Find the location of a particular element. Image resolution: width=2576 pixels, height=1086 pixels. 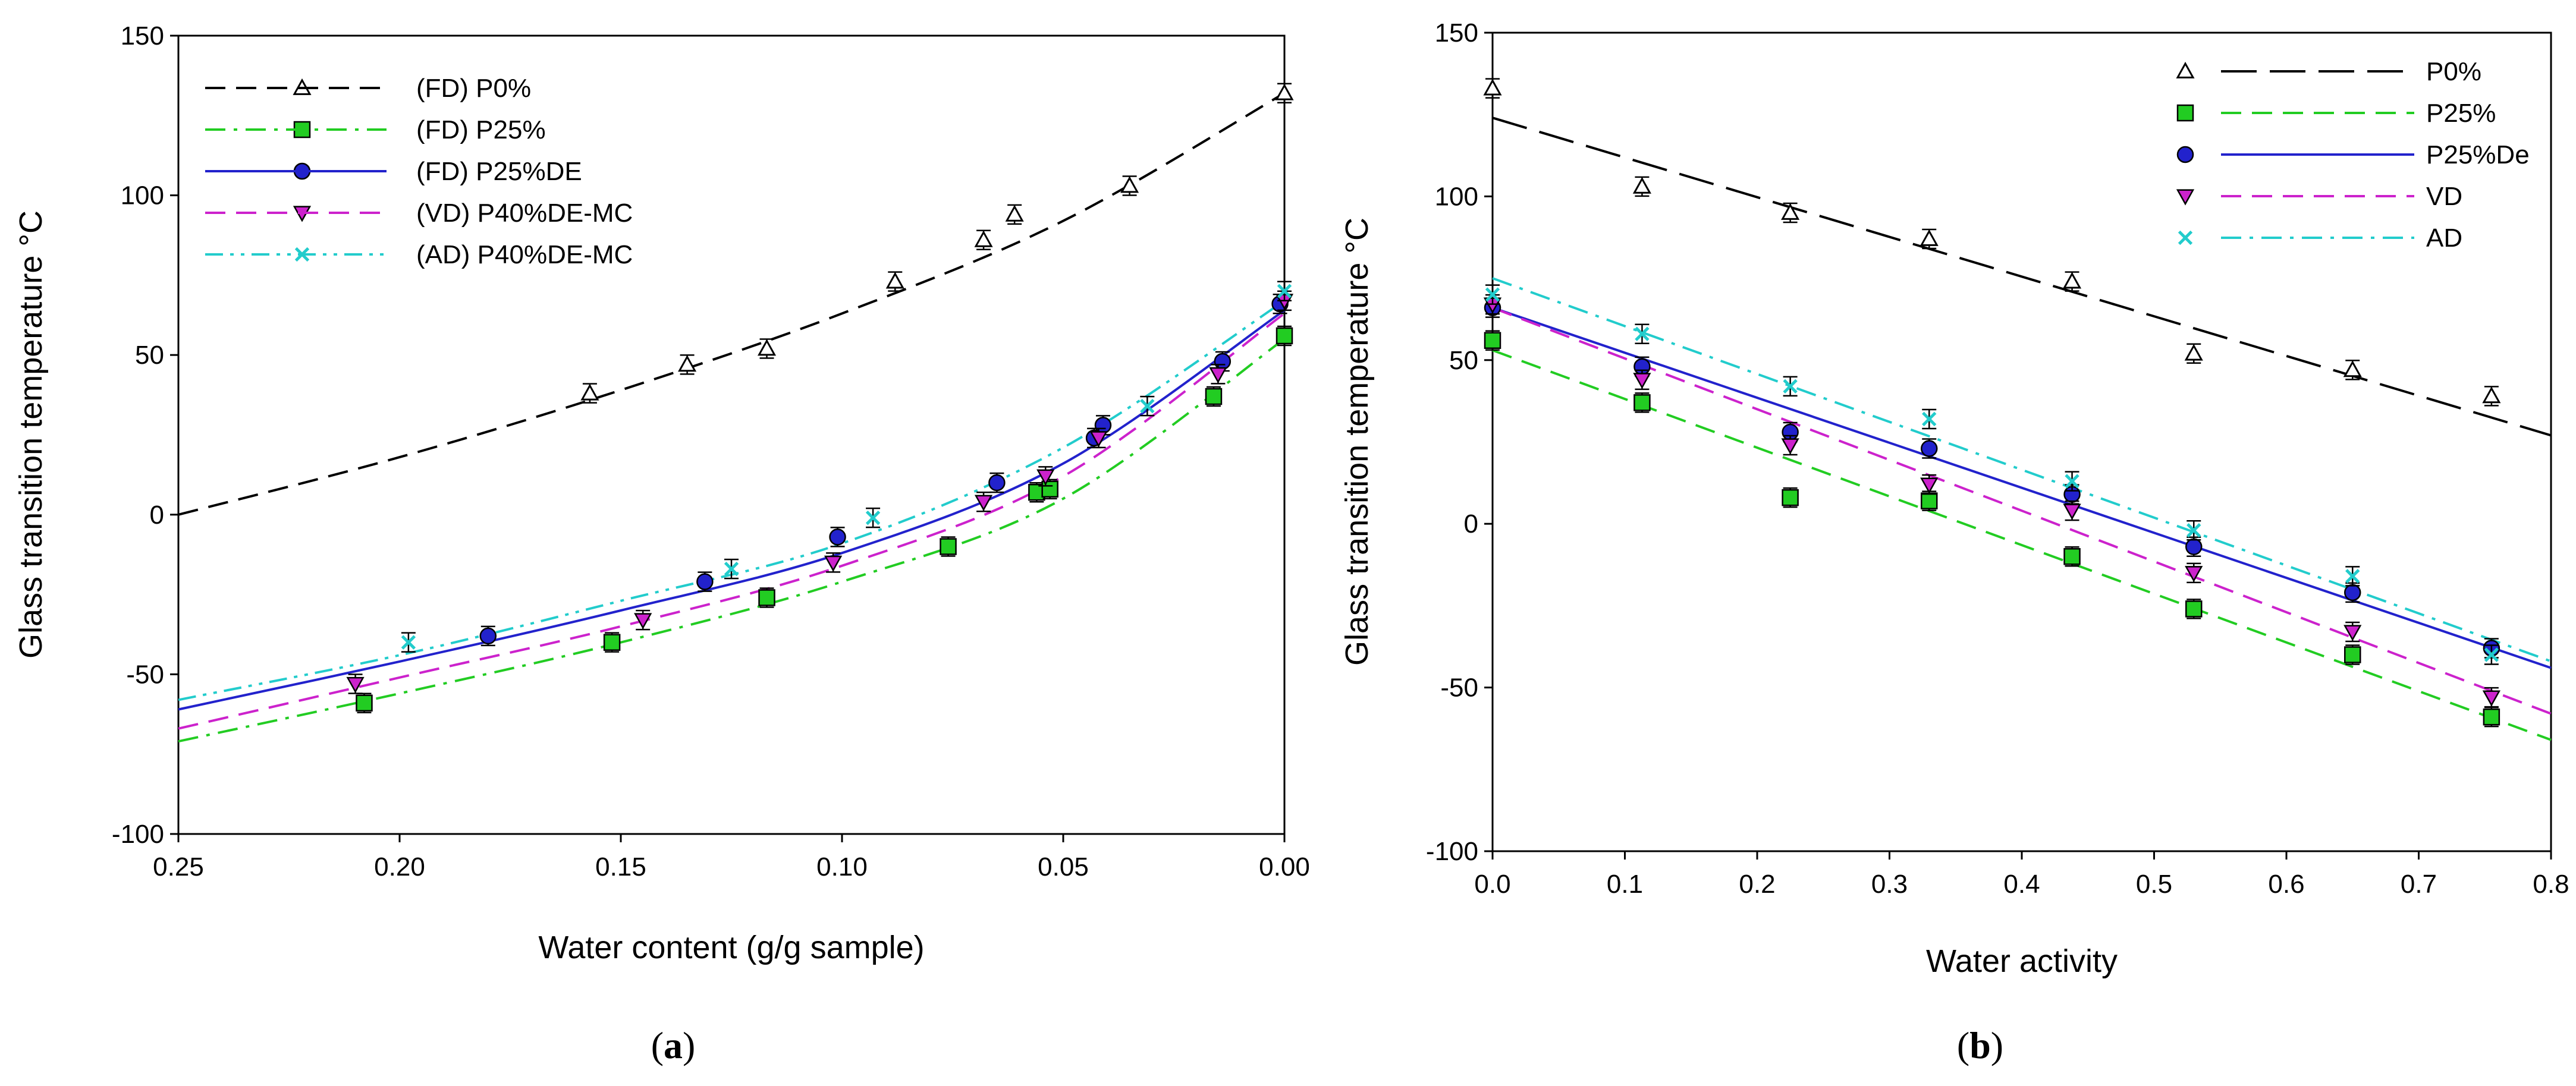

y-tick-label: 0 is located at coordinates (157, 515).